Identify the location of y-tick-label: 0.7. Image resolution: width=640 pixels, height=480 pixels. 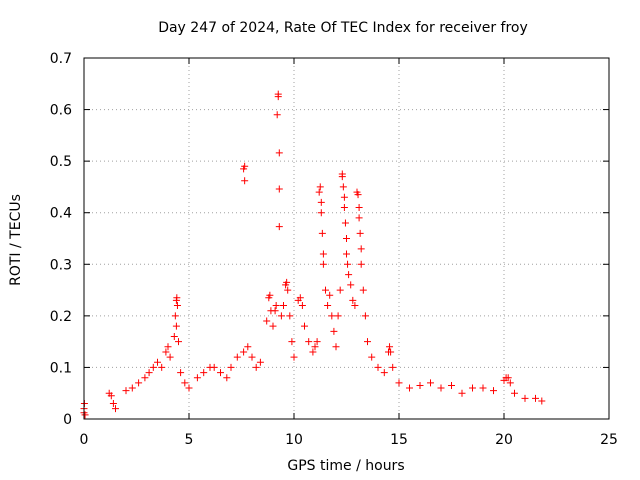
(61, 59).